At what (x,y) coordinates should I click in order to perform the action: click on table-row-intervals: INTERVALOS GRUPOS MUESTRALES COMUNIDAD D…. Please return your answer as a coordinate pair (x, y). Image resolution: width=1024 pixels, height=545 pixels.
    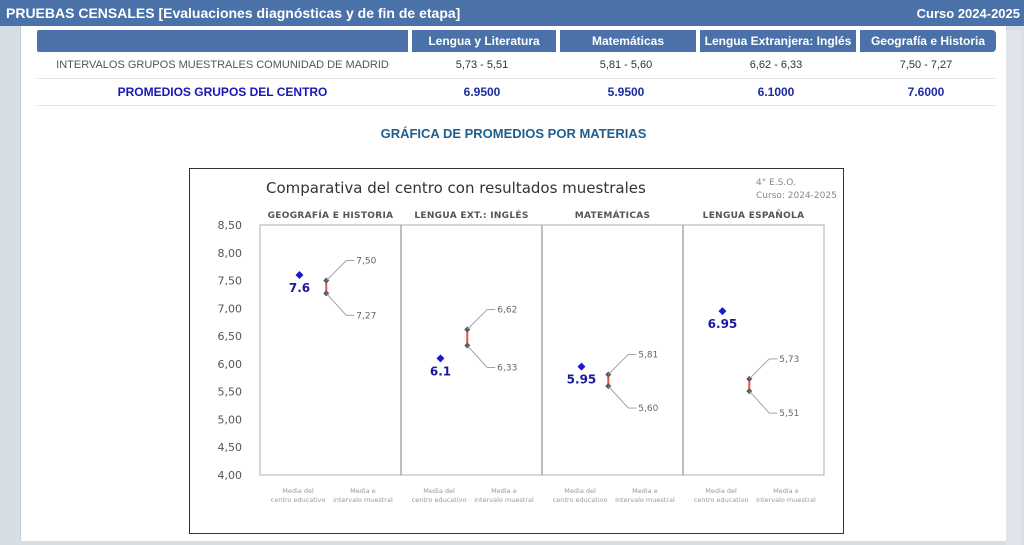
    Looking at the image, I should click on (516, 65).